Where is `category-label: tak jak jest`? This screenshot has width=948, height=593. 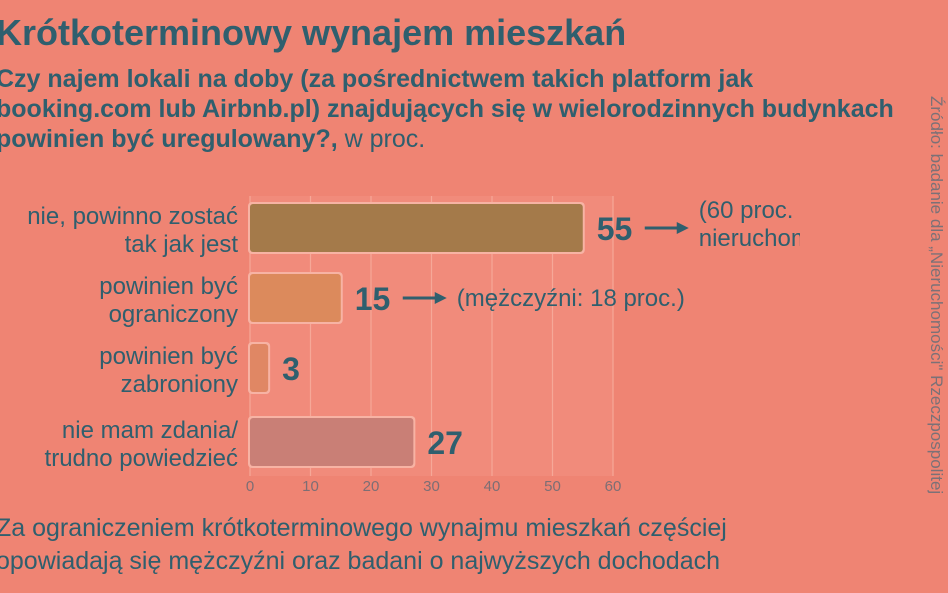 category-label: tak jak jest is located at coordinates (182, 244).